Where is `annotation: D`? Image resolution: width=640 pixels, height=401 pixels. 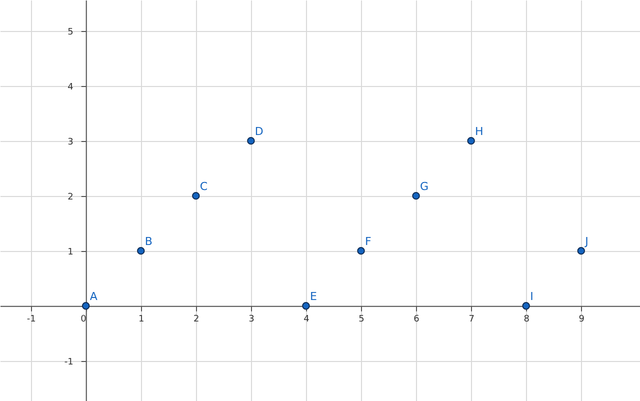 annotation: D is located at coordinates (259, 131).